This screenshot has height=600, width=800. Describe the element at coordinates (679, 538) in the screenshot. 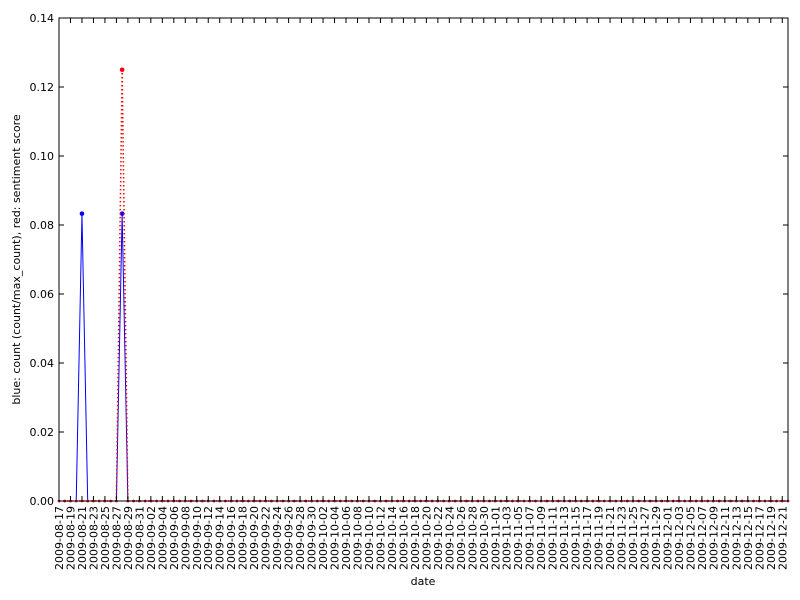

I see `x-tick-label: 2009-12-03` at that location.